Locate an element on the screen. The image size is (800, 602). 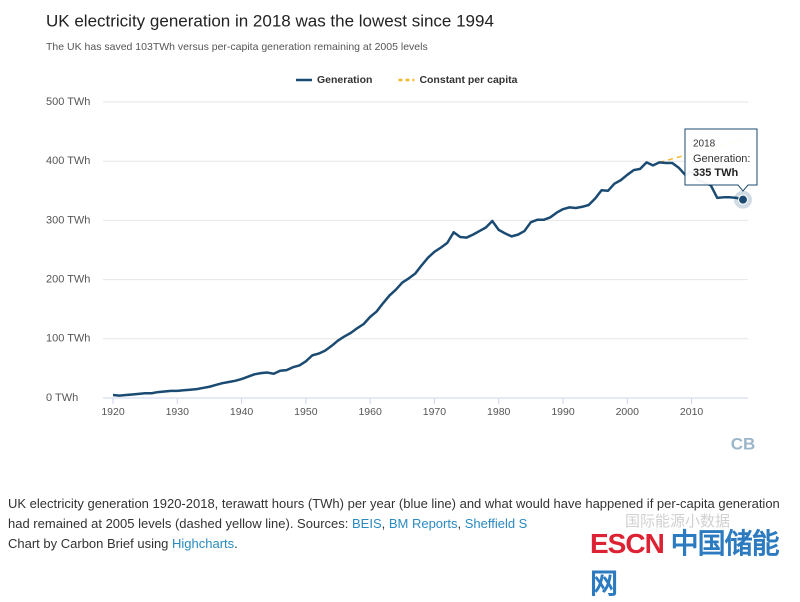
caption-text: Chart by Carbon Brief using is located at coordinates (90, 543).